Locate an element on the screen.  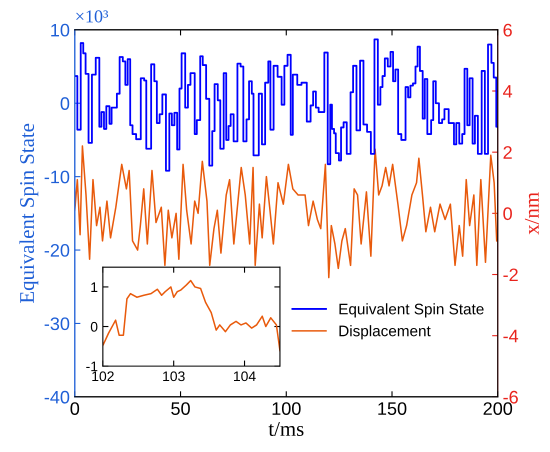
x-tick-label: 50 is located at coordinates (180, 408).